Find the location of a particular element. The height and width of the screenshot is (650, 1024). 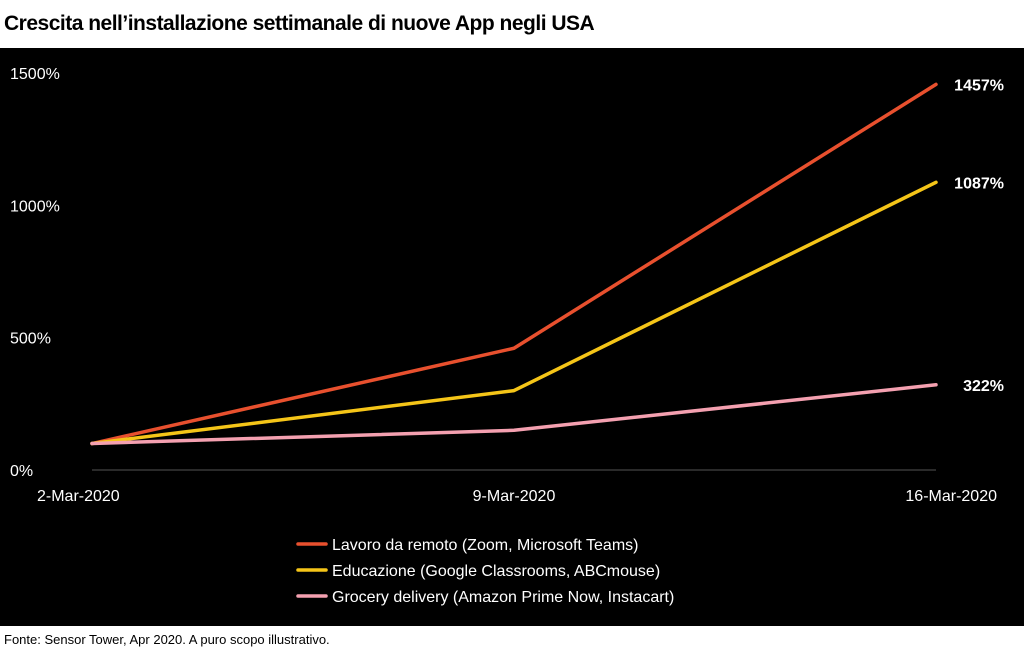

y-tick-label: 1500% is located at coordinates (35, 74).